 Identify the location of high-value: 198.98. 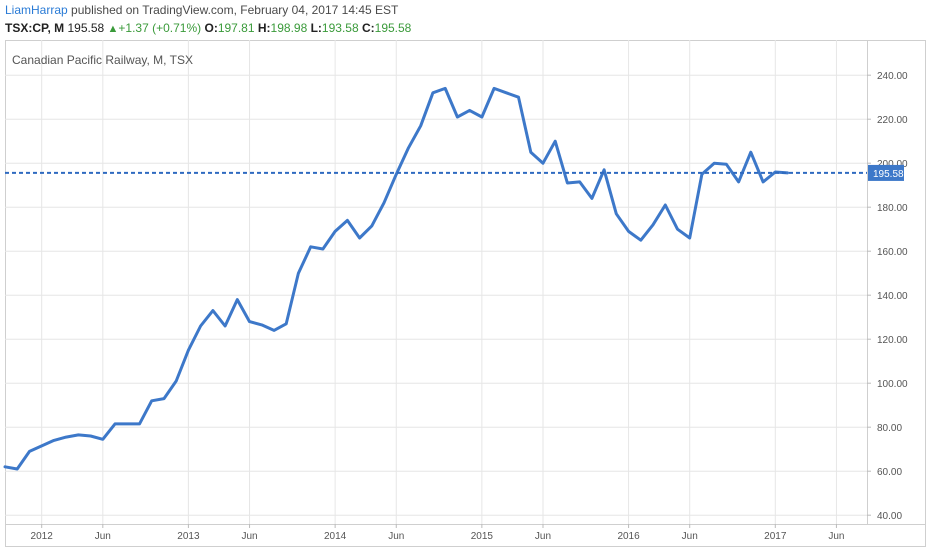
(289, 28).